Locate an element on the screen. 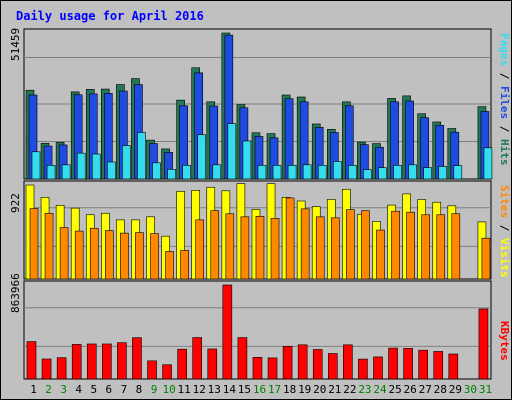 Image resolution: width=512 pixels, height=400 pixels. day-label: 15 is located at coordinates (244, 389).